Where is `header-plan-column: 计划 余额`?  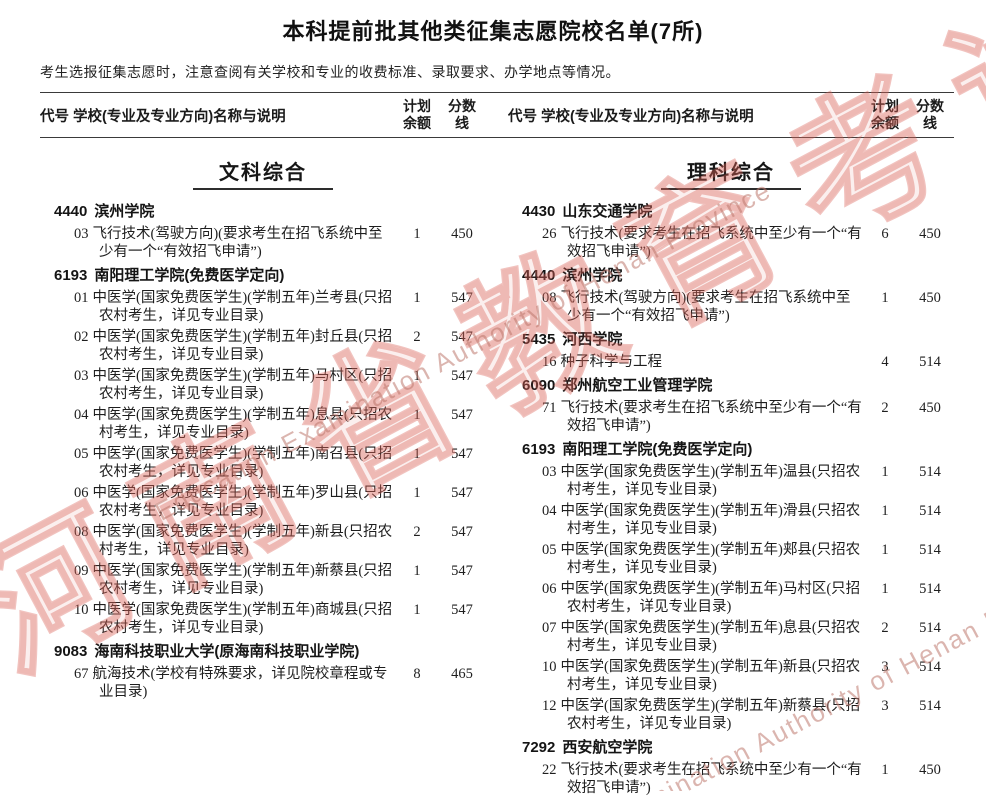
header-plan-column: 计划 余额 is located at coordinates (885, 114).